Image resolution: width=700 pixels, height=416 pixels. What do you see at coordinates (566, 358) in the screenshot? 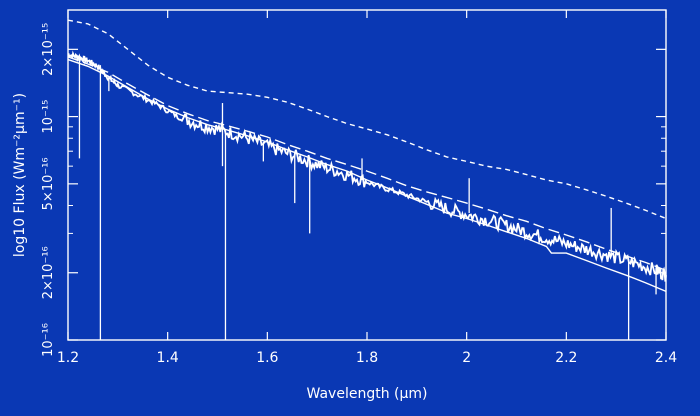
I see `x-tick-label: 2.2` at bounding box center [566, 358].